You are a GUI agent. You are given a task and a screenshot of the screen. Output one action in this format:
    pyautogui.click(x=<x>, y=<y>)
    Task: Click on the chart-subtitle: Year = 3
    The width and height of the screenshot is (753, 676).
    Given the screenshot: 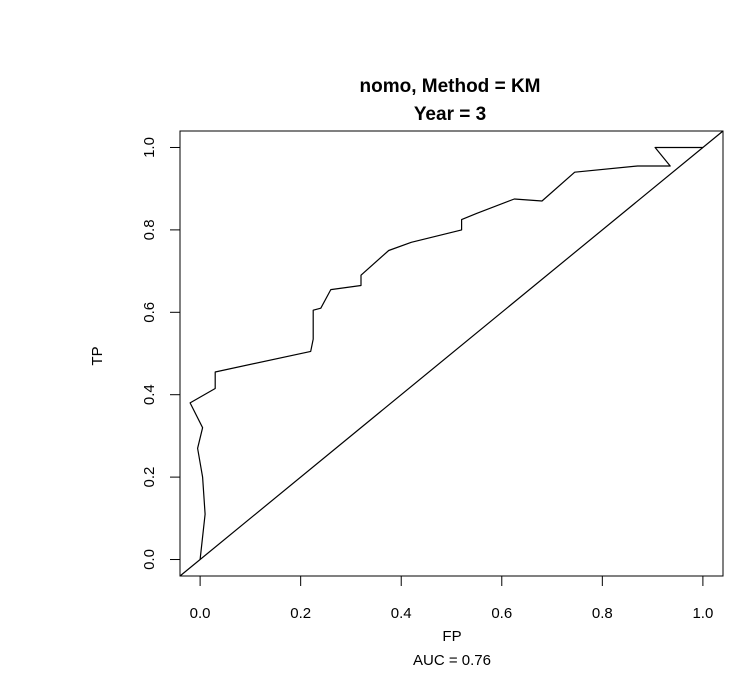 What is the action you would take?
    pyautogui.click(x=450, y=114)
    